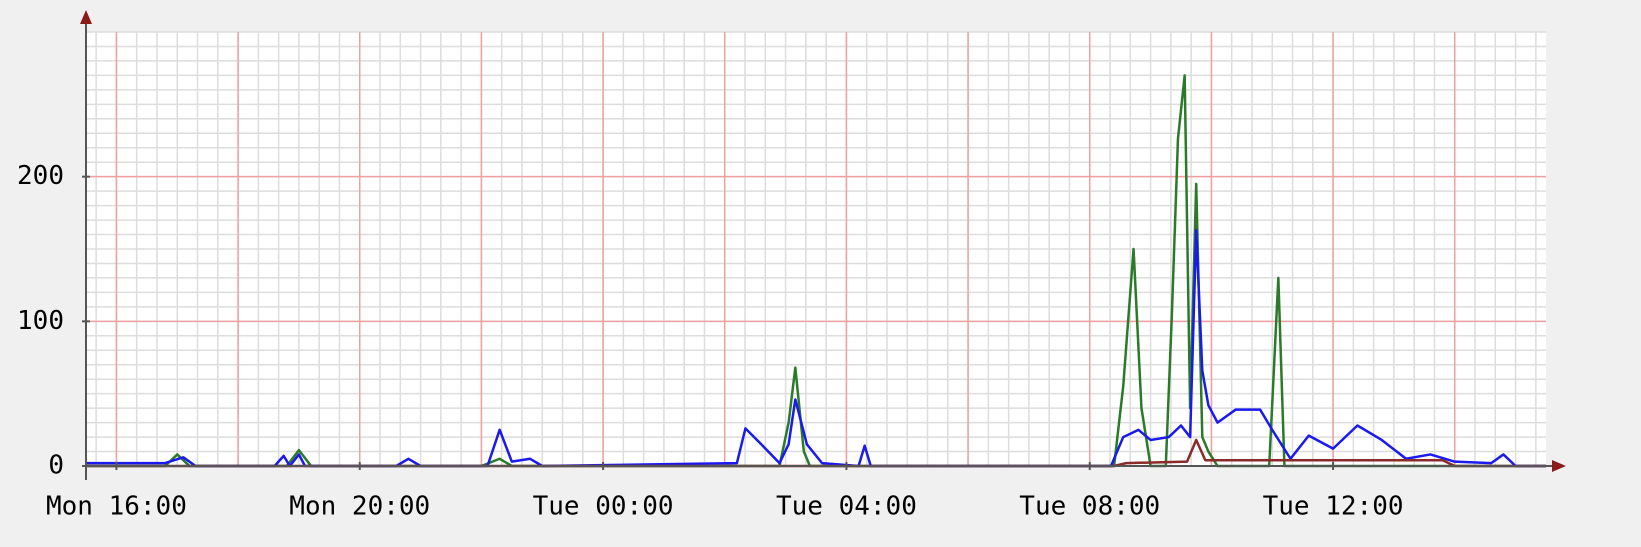 This screenshot has width=1641, height=547. What do you see at coordinates (116, 507) in the screenshot?
I see `x-tick-label: Mon 16:00` at bounding box center [116, 507].